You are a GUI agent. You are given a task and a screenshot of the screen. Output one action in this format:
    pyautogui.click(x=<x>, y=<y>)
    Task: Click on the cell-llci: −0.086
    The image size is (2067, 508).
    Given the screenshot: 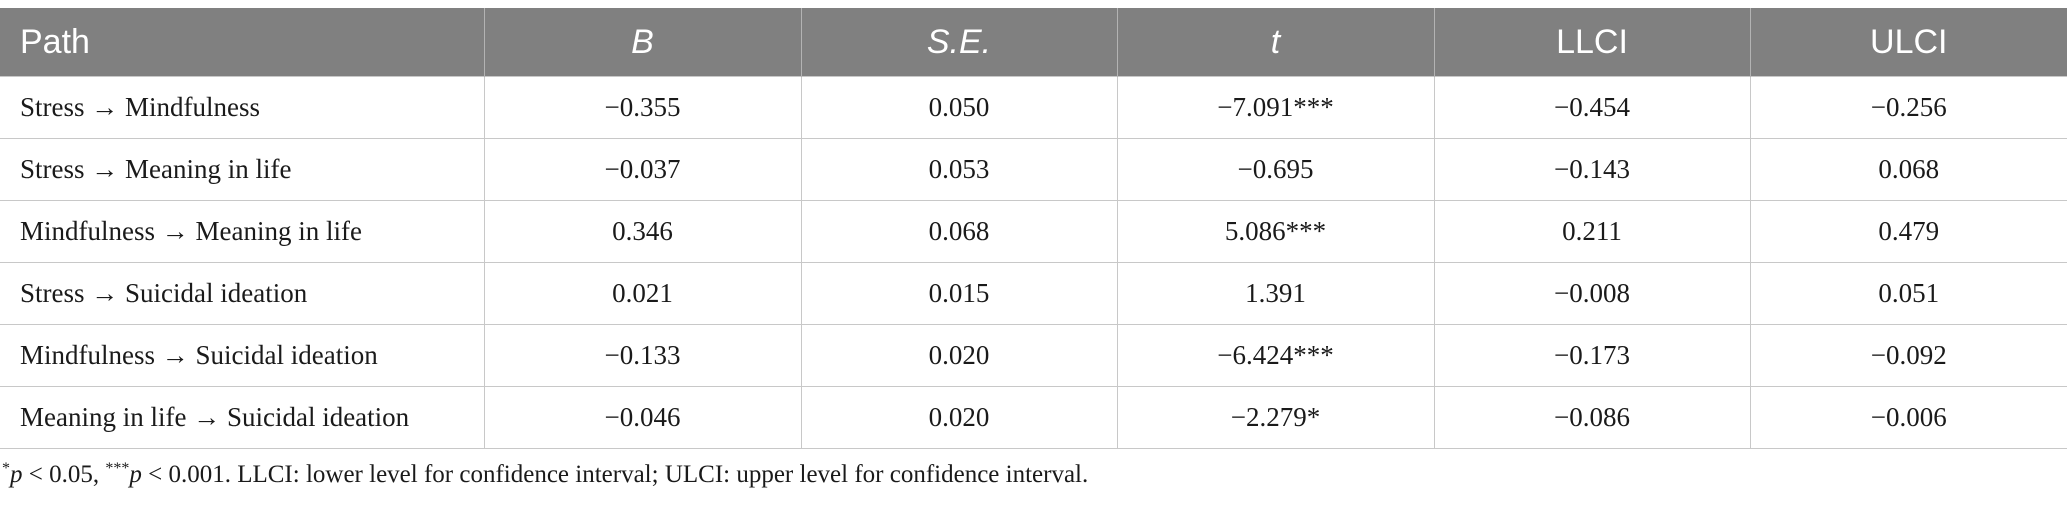 What is the action you would take?
    pyautogui.click(x=1591, y=417)
    